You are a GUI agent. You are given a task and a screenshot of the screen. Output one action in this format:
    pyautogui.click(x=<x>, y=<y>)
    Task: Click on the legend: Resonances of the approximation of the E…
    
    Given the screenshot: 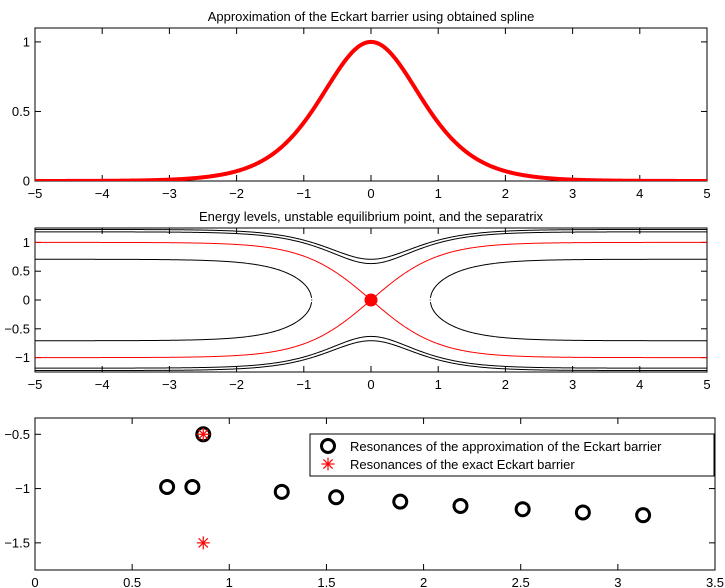 What is the action you would take?
    pyautogui.click(x=512, y=455)
    